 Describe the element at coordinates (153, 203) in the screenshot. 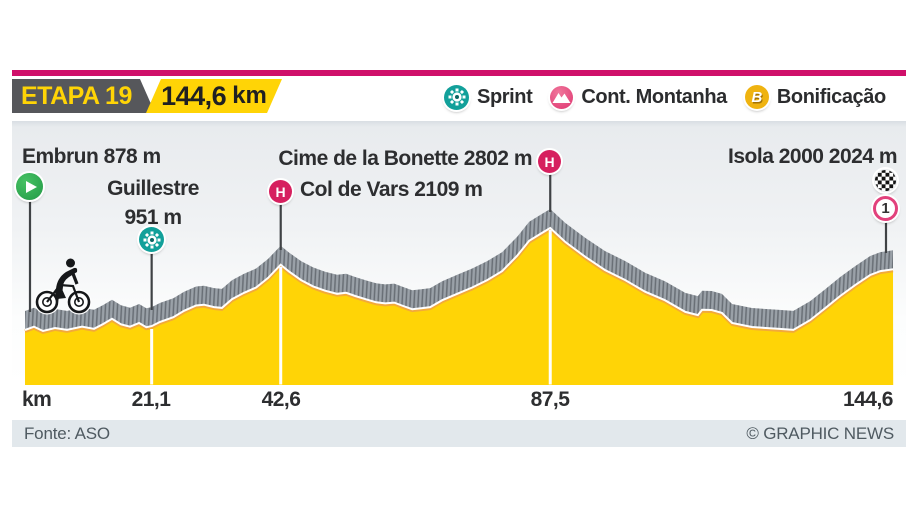

I see `waypoint-sprint-label-block: Guillestre 951 m` at that location.